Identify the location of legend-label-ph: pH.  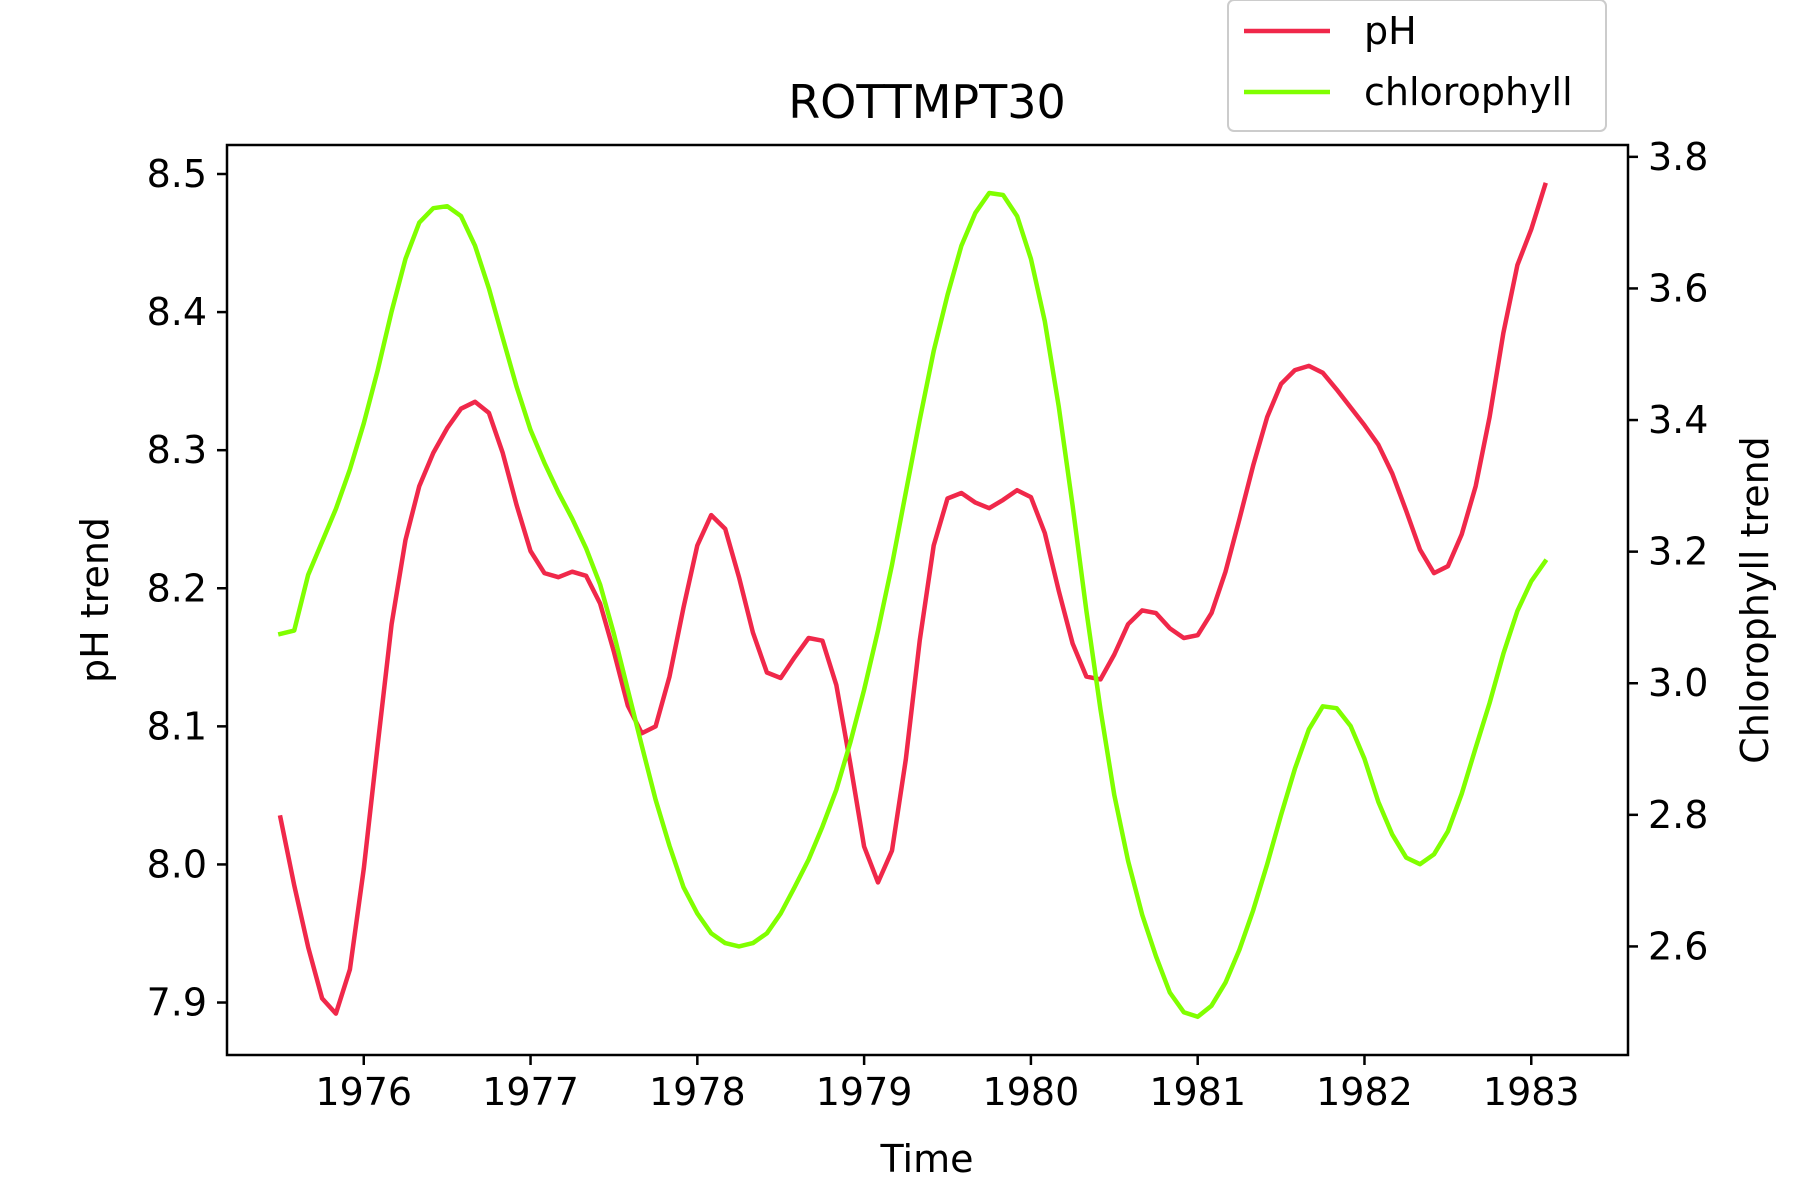
(1390, 31).